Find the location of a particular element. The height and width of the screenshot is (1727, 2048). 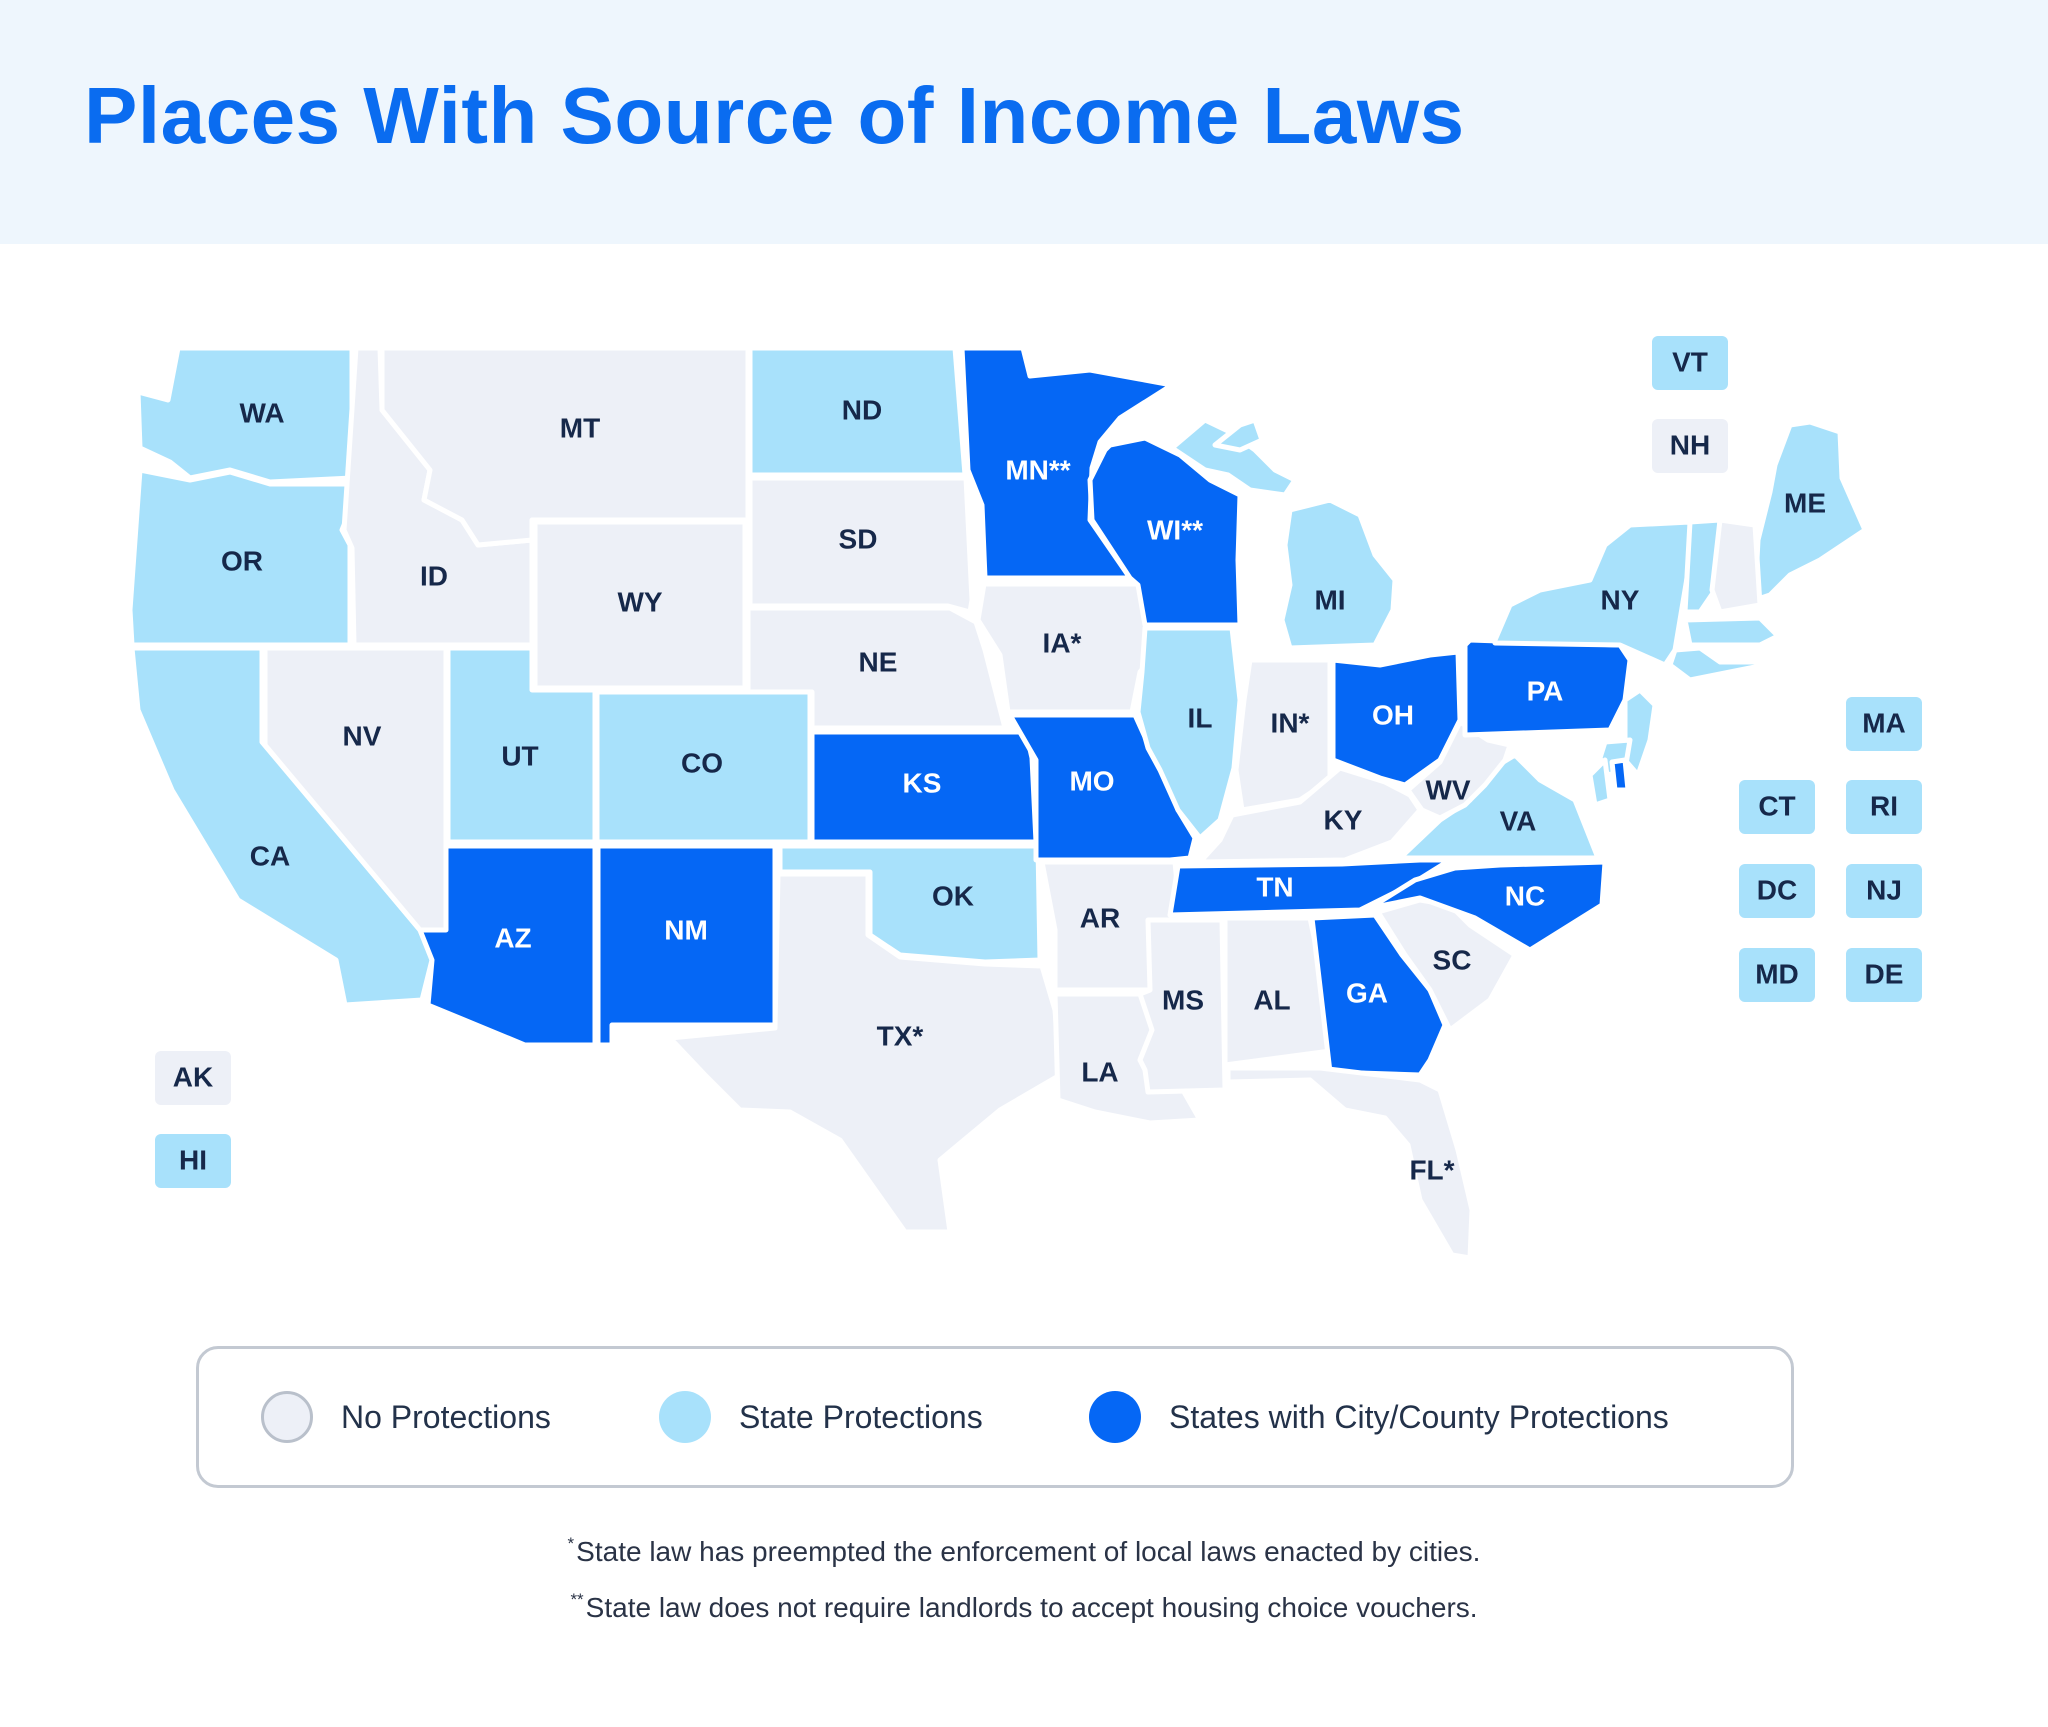

legend-item-state-protections: State Protections is located at coordinates (821, 1417).